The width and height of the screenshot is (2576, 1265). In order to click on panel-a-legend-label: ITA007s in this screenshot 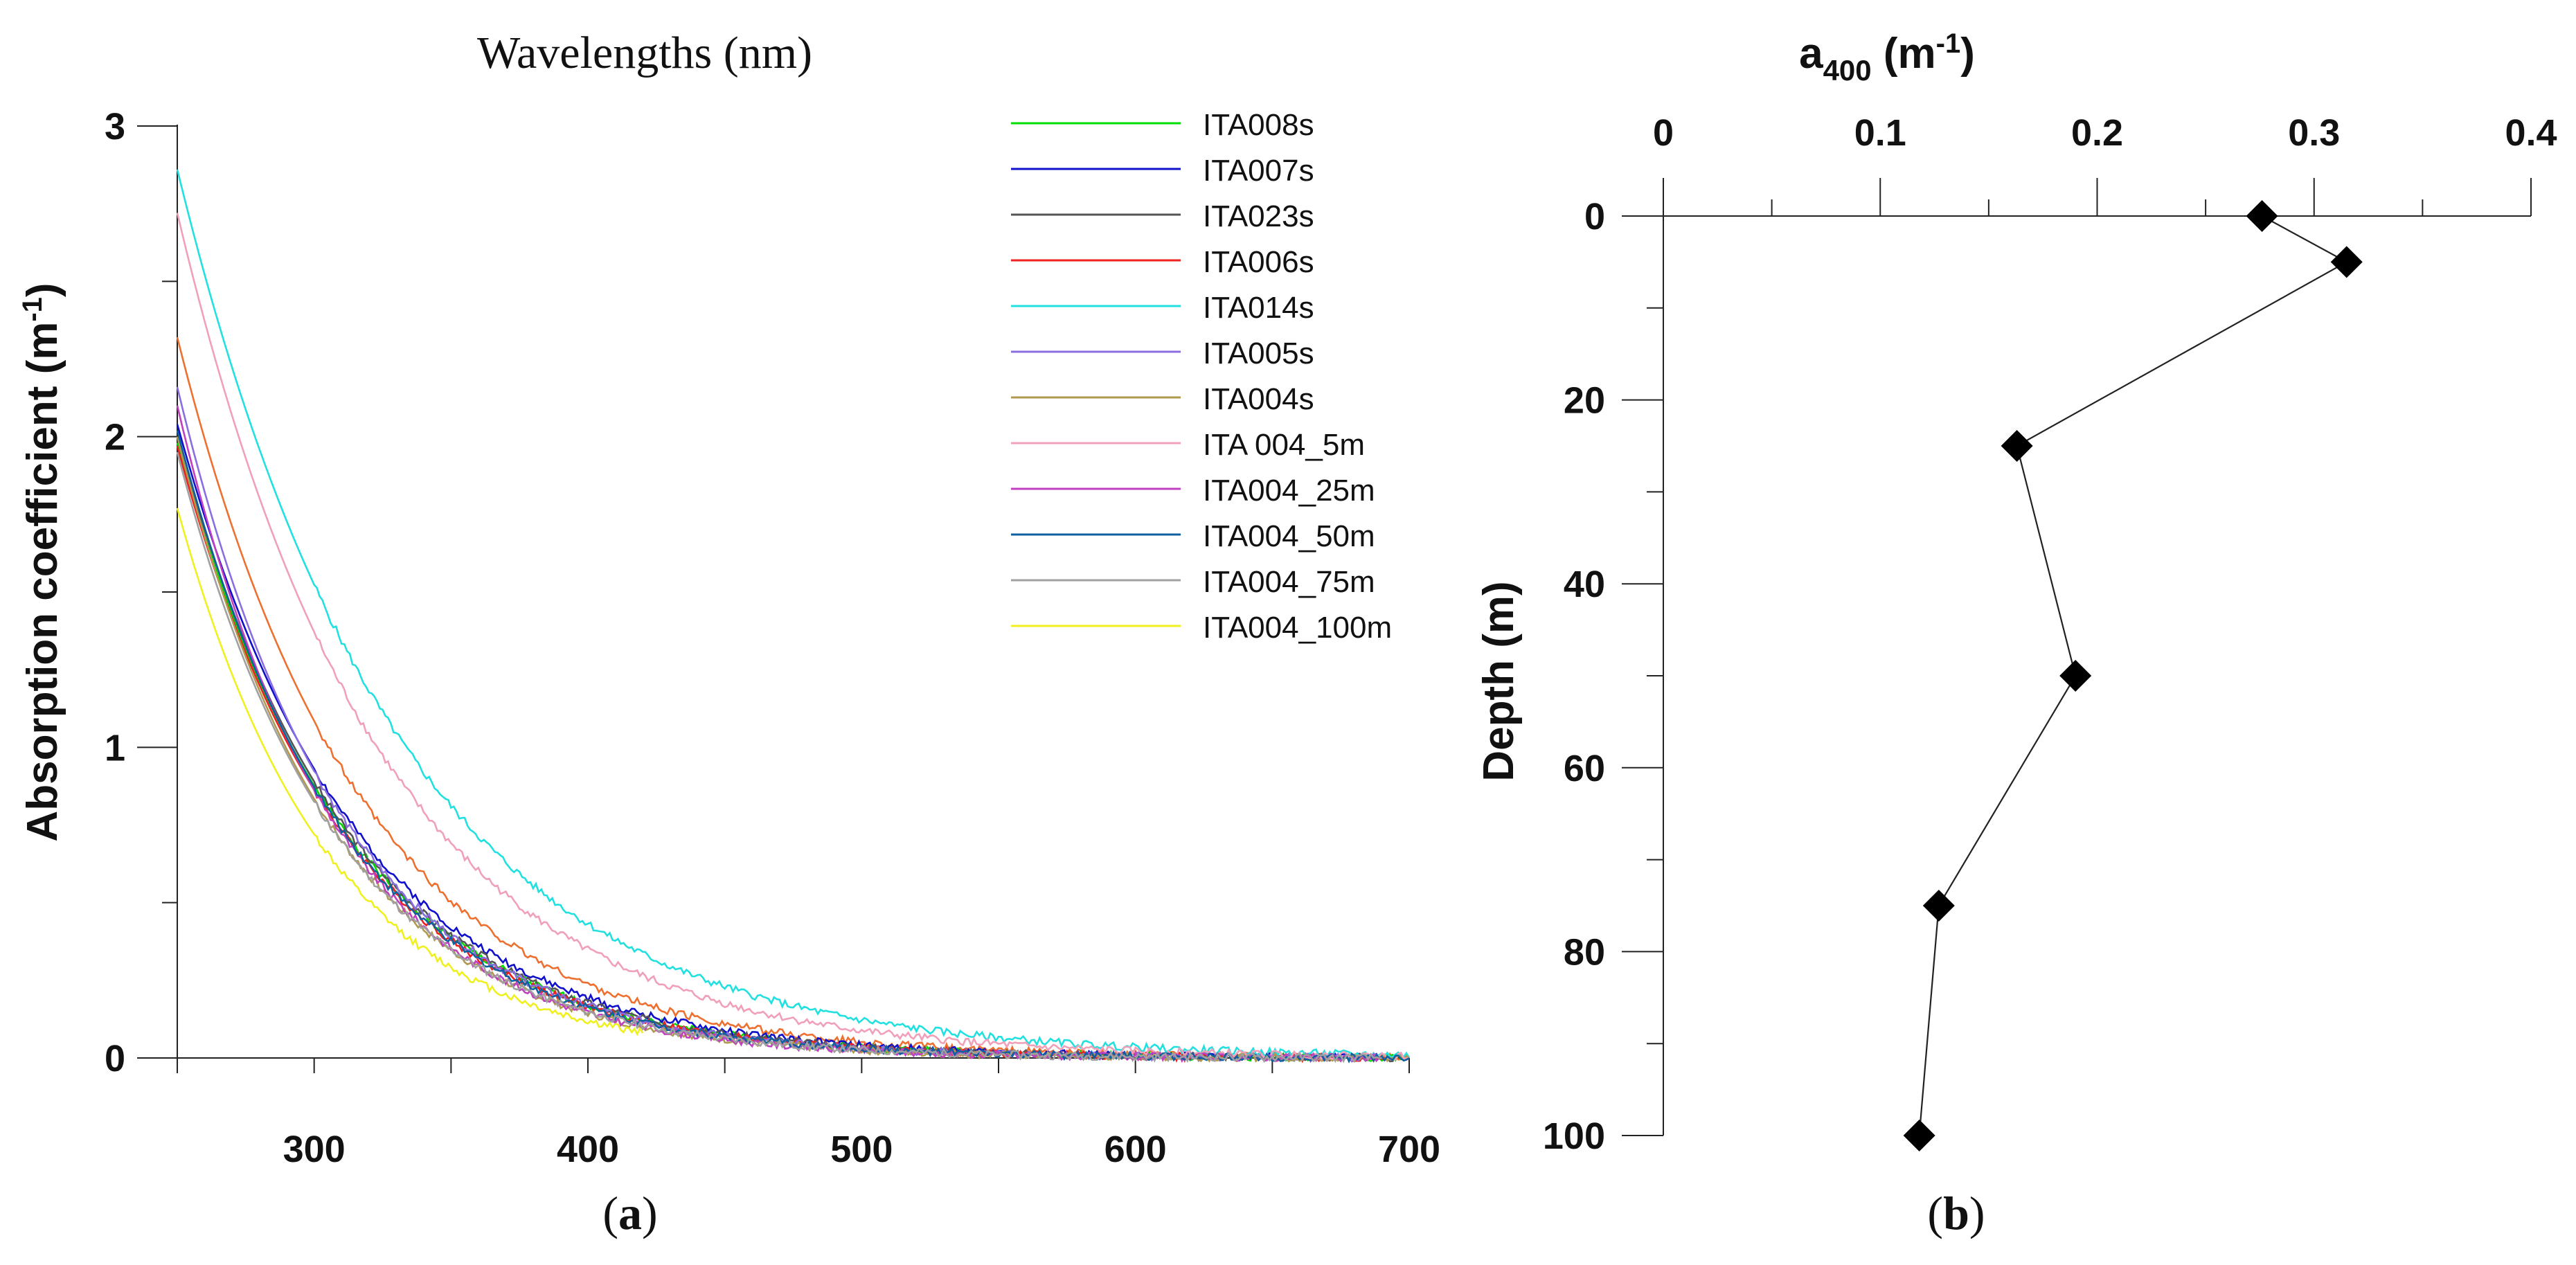, I will do `click(1258, 171)`.